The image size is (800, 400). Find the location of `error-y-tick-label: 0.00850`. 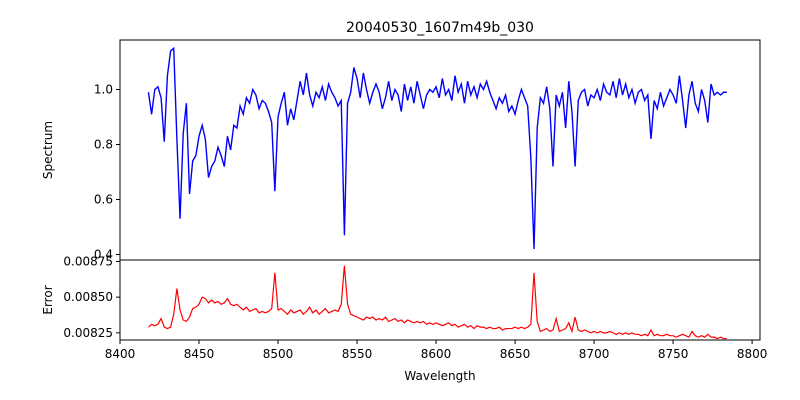

error-y-tick-label: 0.00850 is located at coordinates (88, 297).